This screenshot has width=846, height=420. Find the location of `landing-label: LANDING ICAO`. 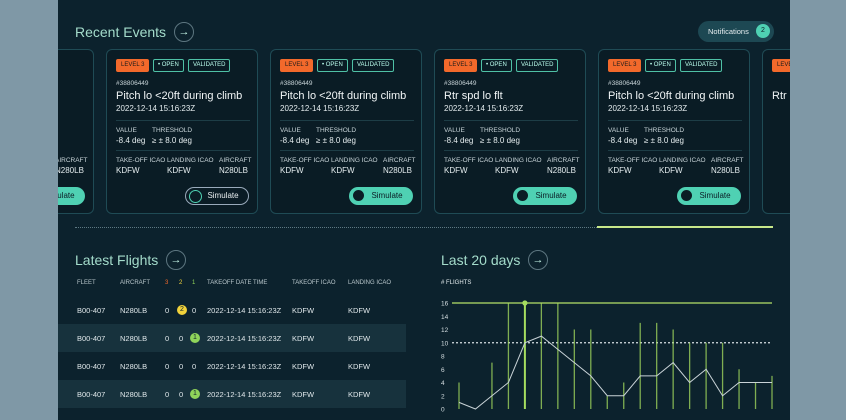

landing-label: LANDING ICAO is located at coordinates (682, 160).